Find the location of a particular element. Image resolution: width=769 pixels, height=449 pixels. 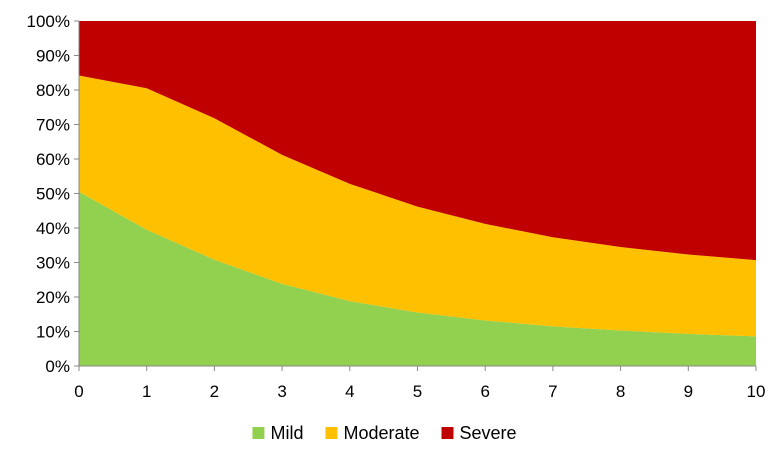

y-tick-label: 0% is located at coordinates (57, 366).